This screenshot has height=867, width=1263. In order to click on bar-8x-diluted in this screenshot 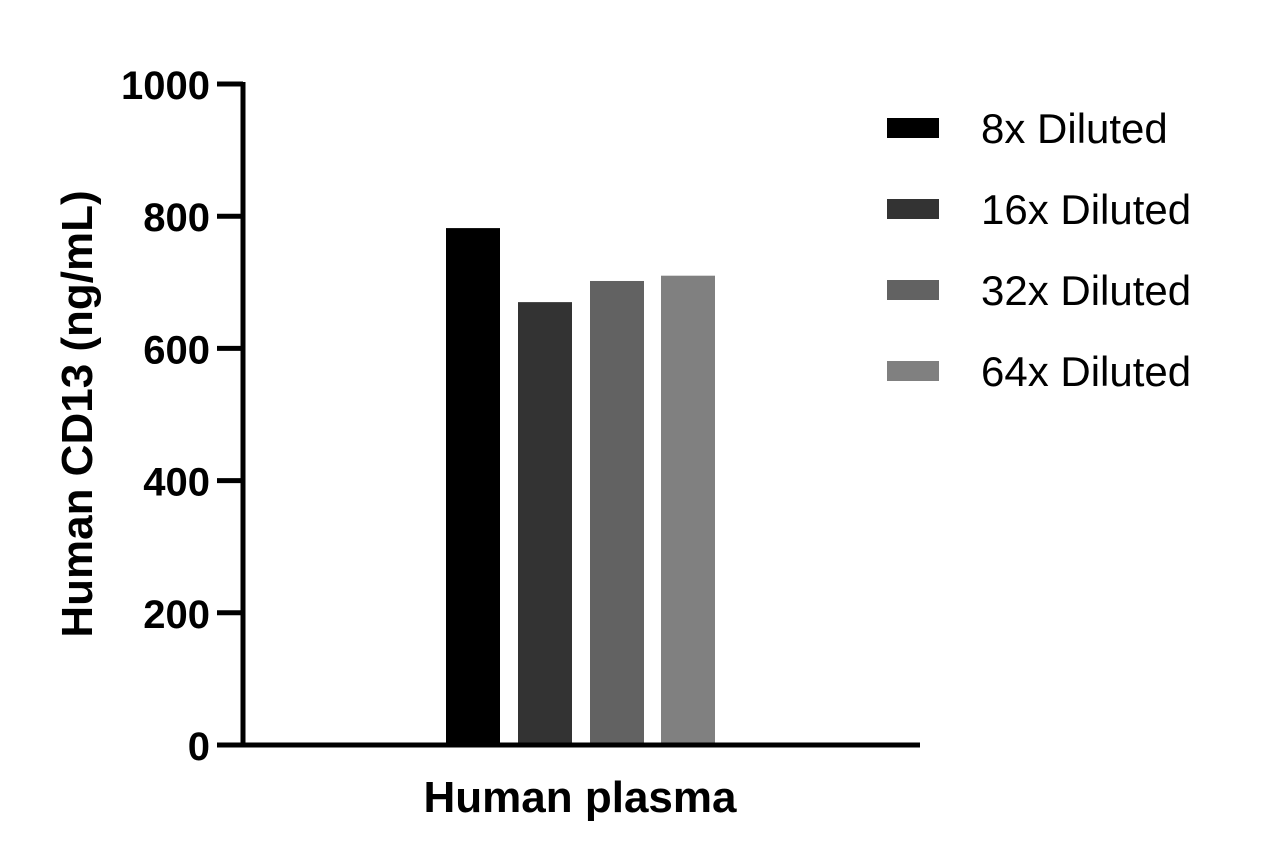, I will do `click(473, 486)`.